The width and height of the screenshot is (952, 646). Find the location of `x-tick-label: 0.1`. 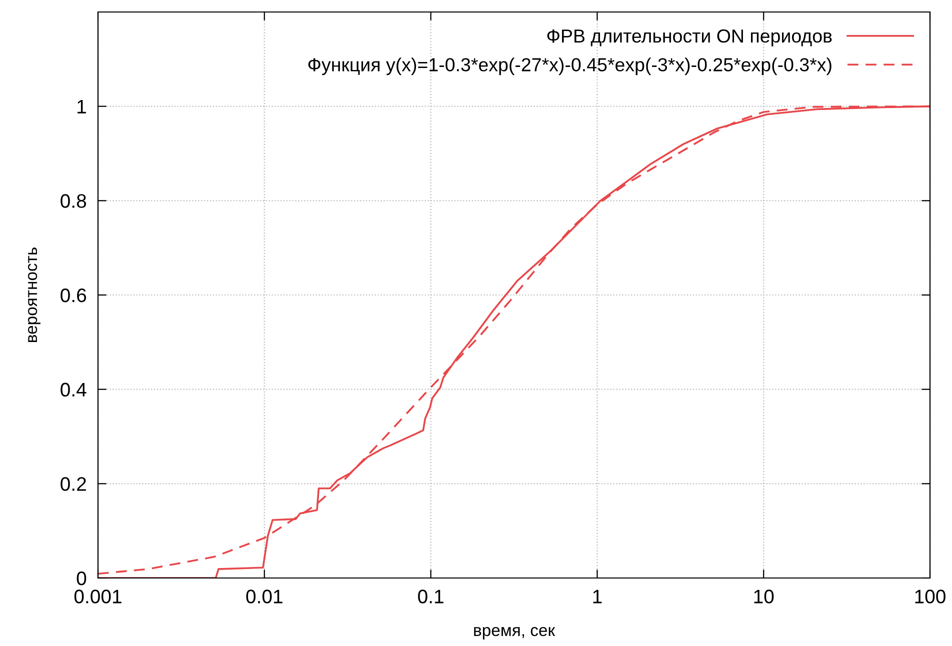

x-tick-label: 0.1 is located at coordinates (431, 597).